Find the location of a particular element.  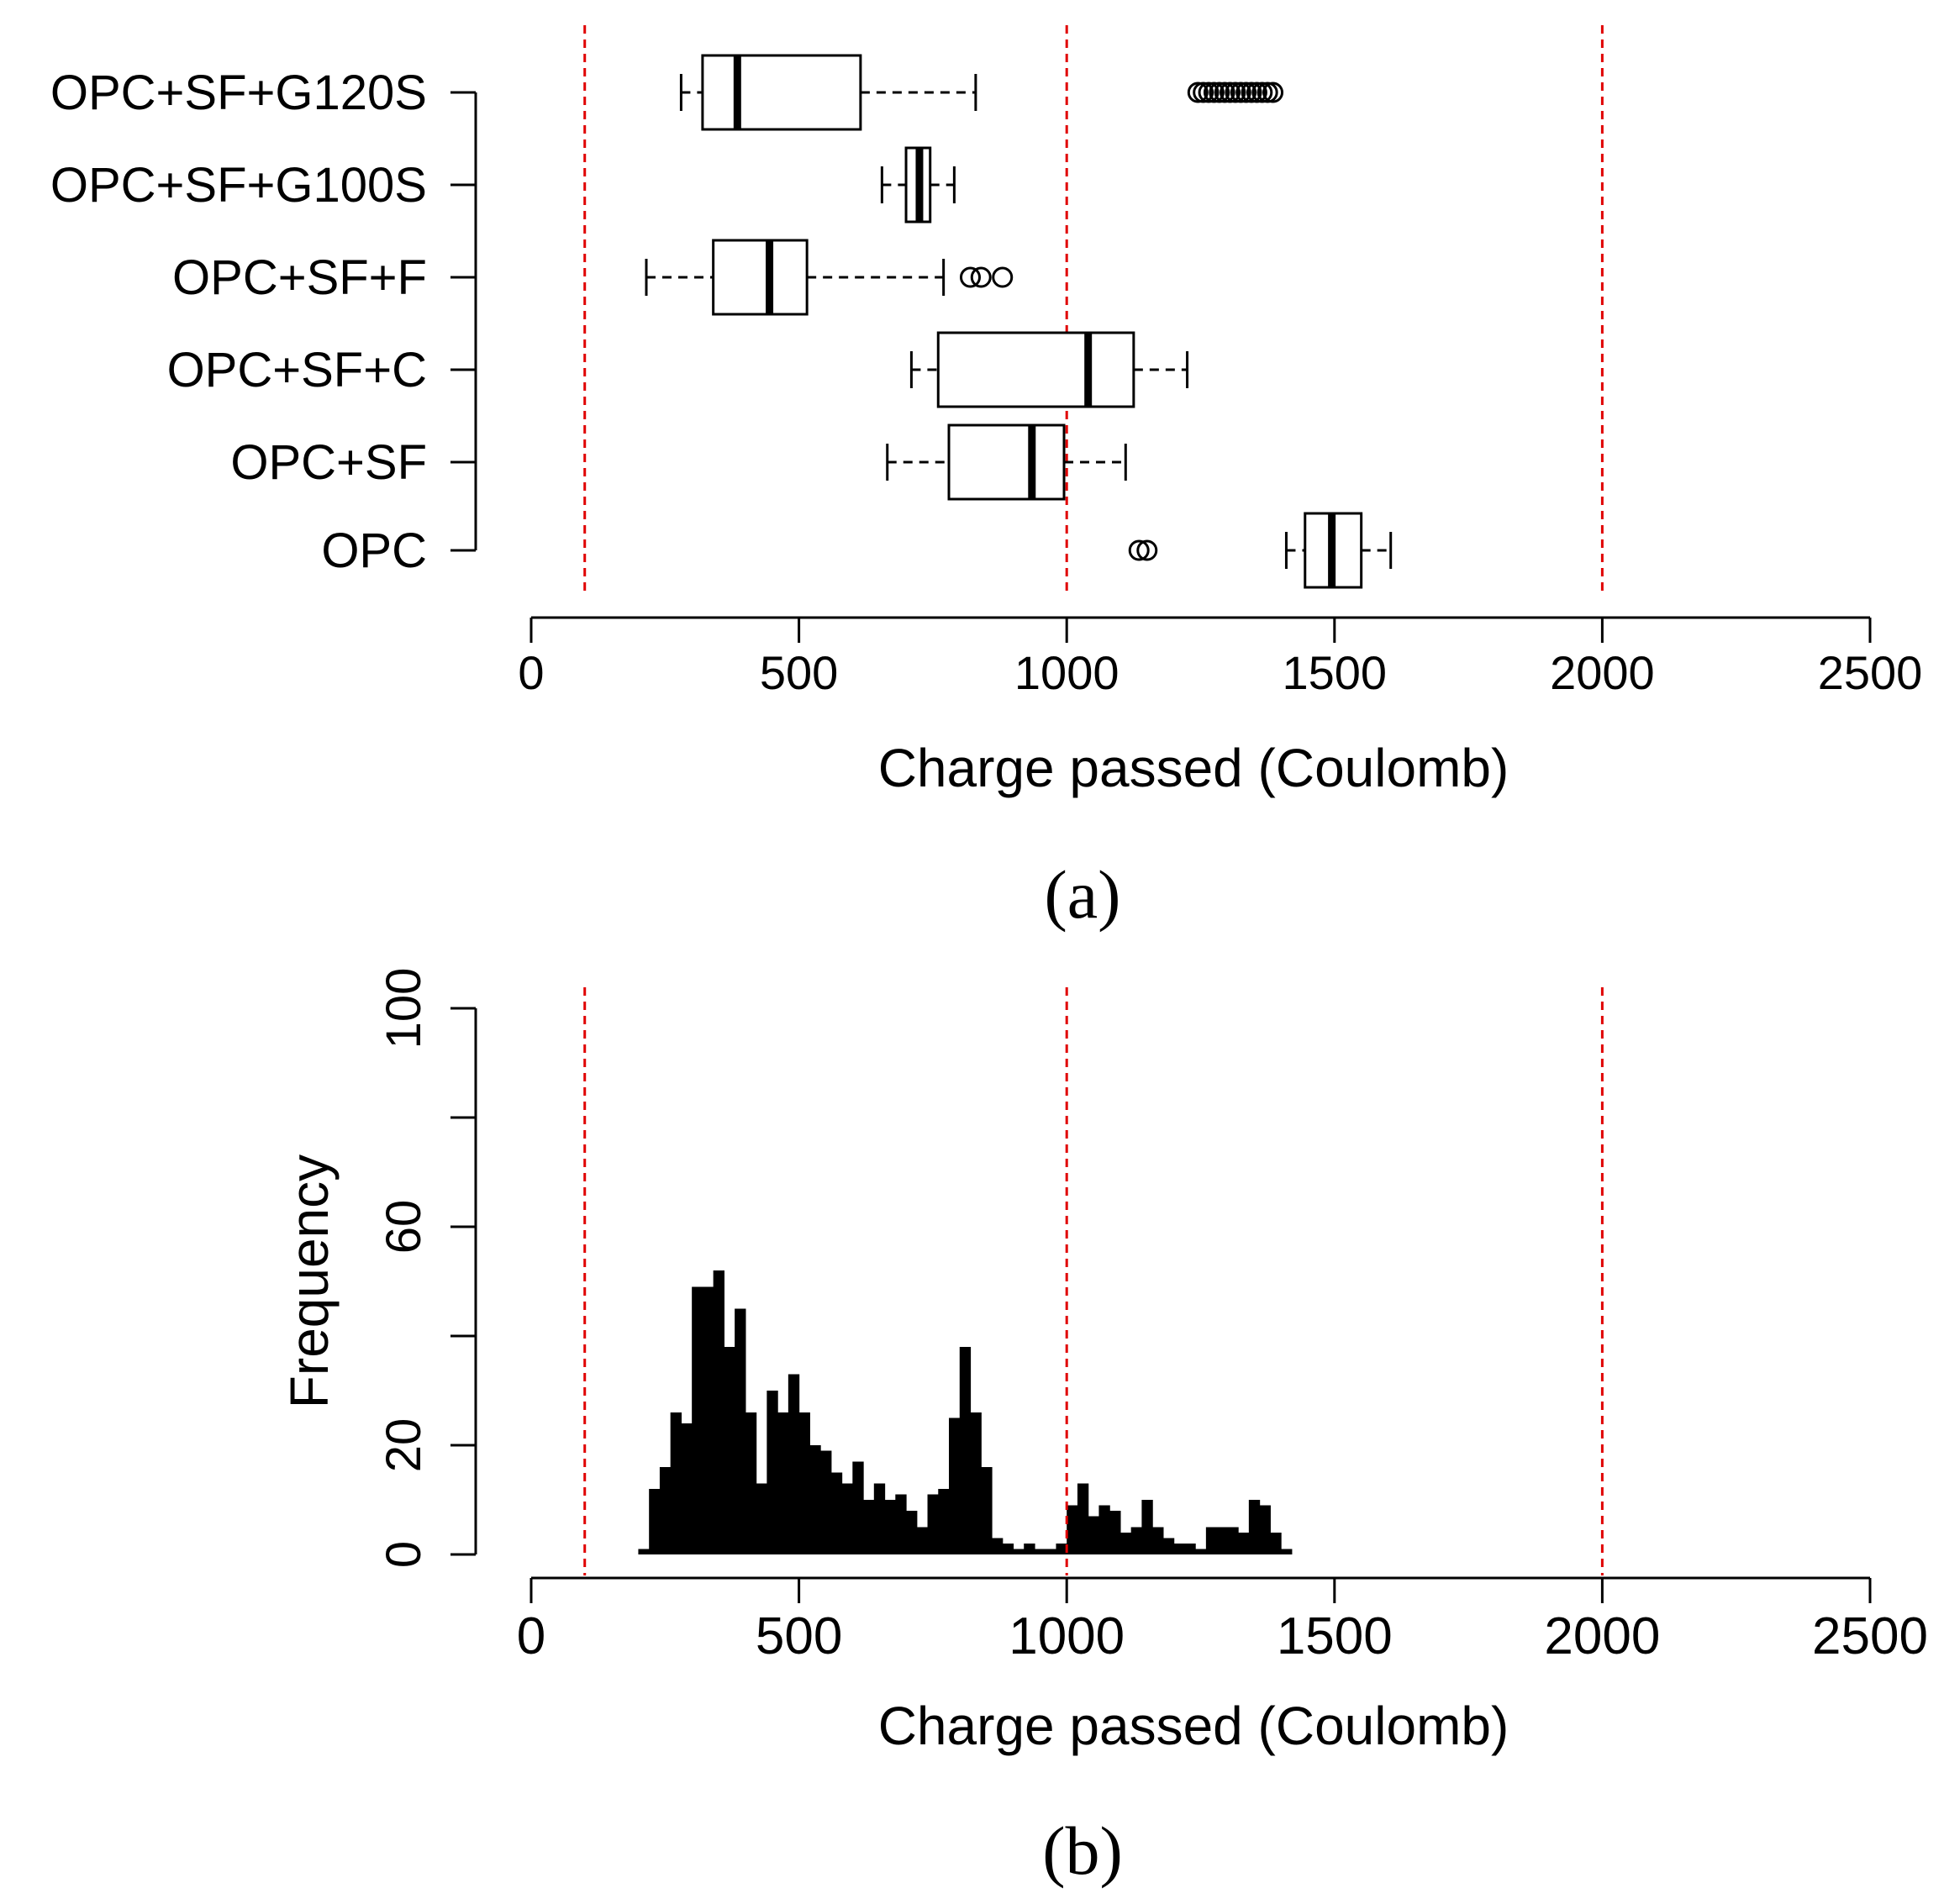

panel-label: (a) is located at coordinates (1082, 894).